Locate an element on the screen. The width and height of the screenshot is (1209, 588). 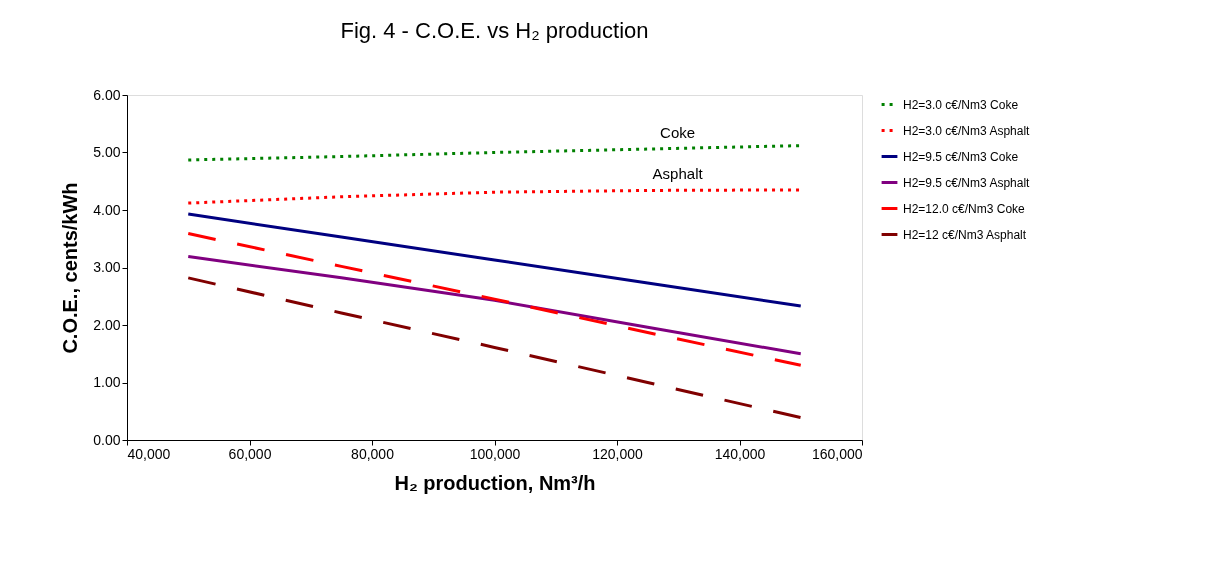
y-tick-label: 0.00 is located at coordinates (107, 439).